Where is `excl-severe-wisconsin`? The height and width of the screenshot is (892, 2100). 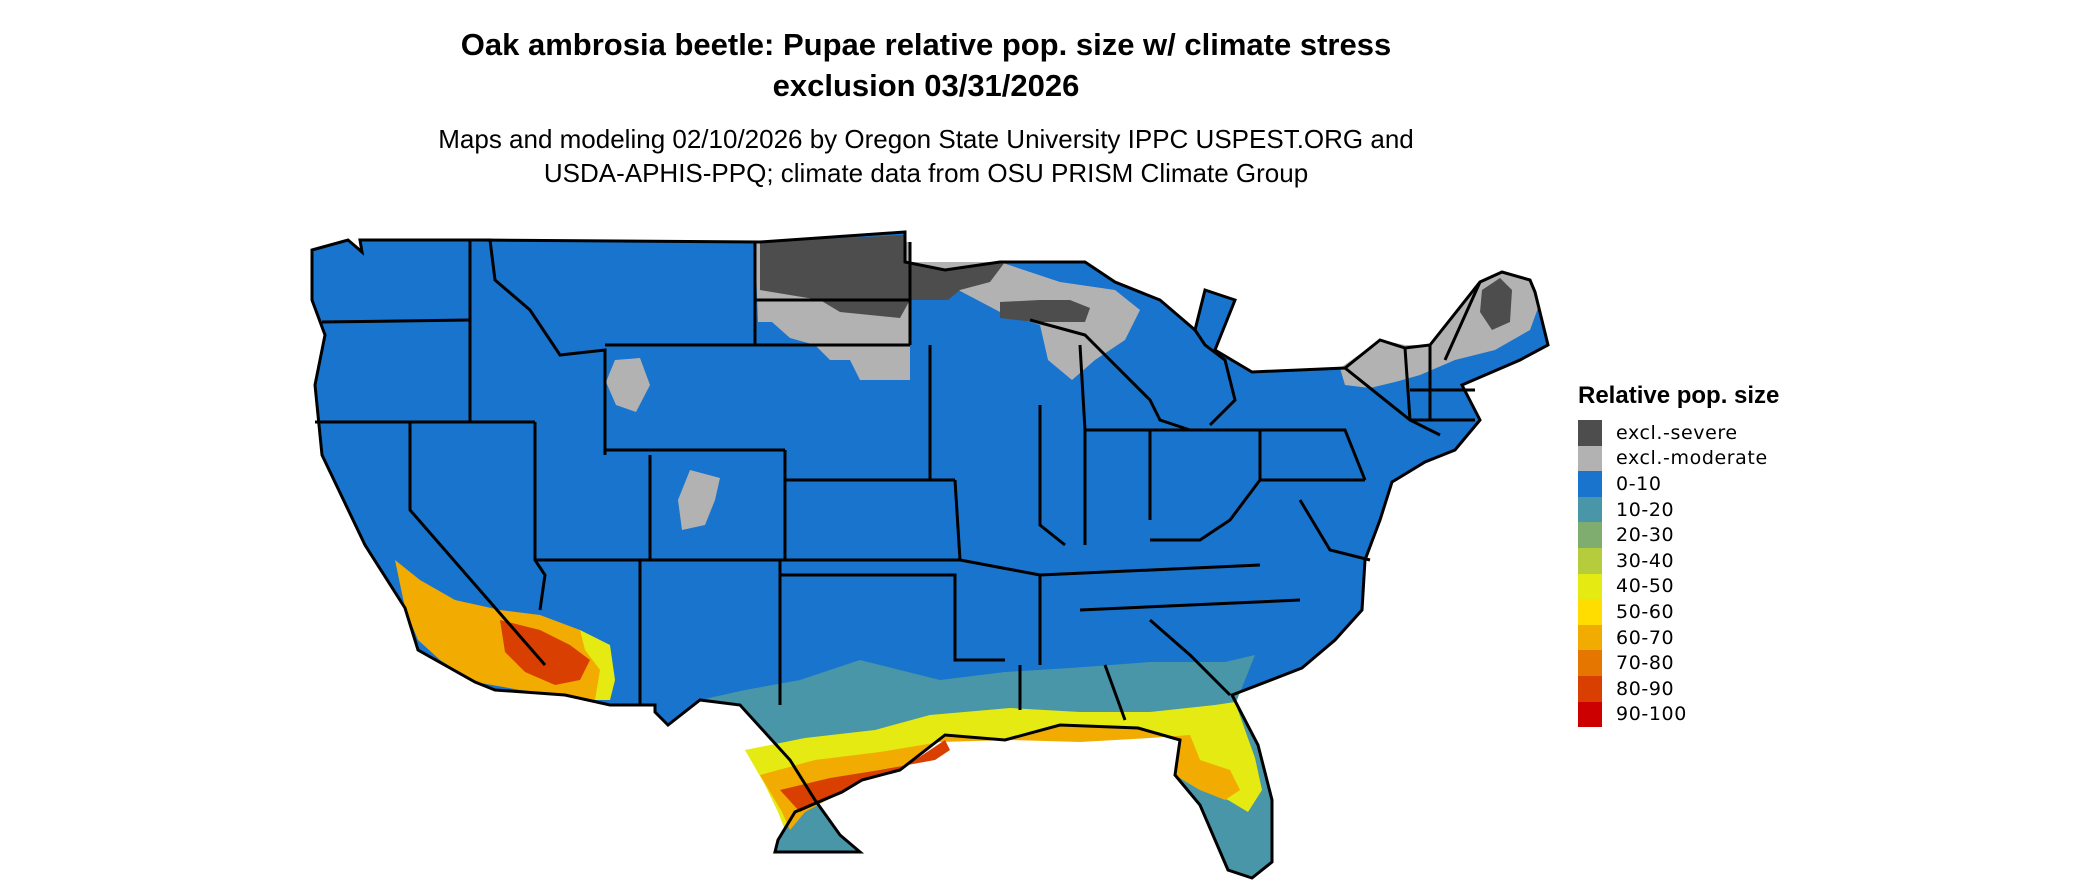
excl-severe-wisconsin is located at coordinates (1045, 311).